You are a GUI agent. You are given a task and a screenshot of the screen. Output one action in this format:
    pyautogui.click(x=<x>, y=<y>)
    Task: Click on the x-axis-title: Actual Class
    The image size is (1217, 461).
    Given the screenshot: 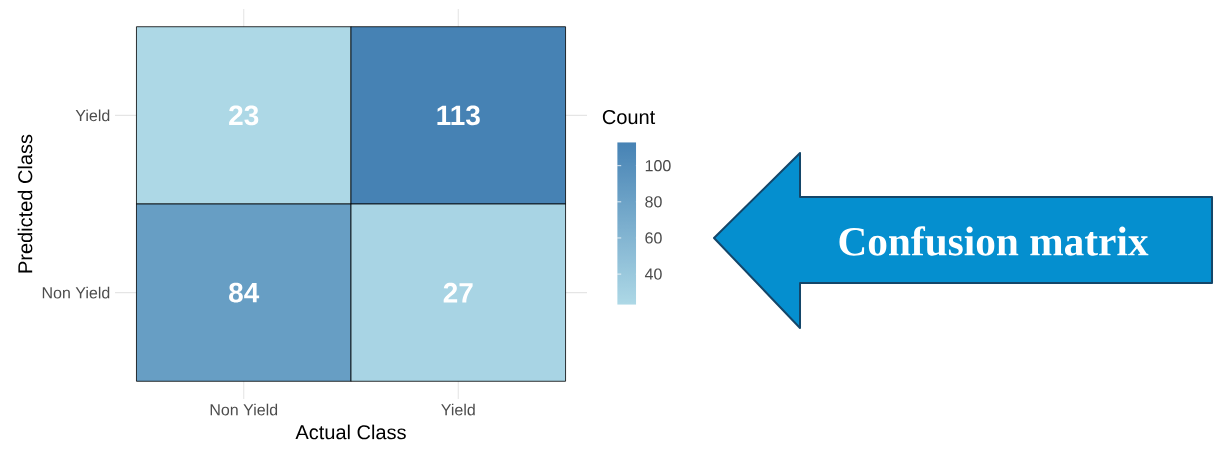 What is the action you would take?
    pyautogui.click(x=350, y=432)
    